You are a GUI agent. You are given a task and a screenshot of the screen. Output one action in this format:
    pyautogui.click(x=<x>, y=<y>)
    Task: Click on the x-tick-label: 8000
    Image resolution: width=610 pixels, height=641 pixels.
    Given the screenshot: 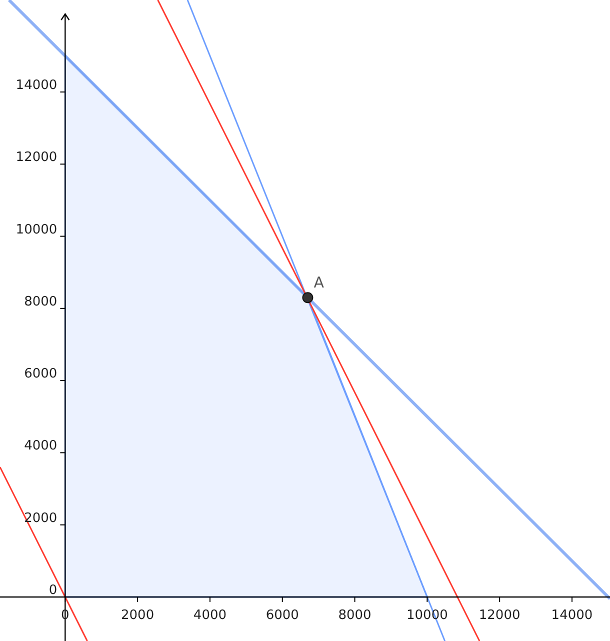 What is the action you would take?
    pyautogui.click(x=355, y=615)
    